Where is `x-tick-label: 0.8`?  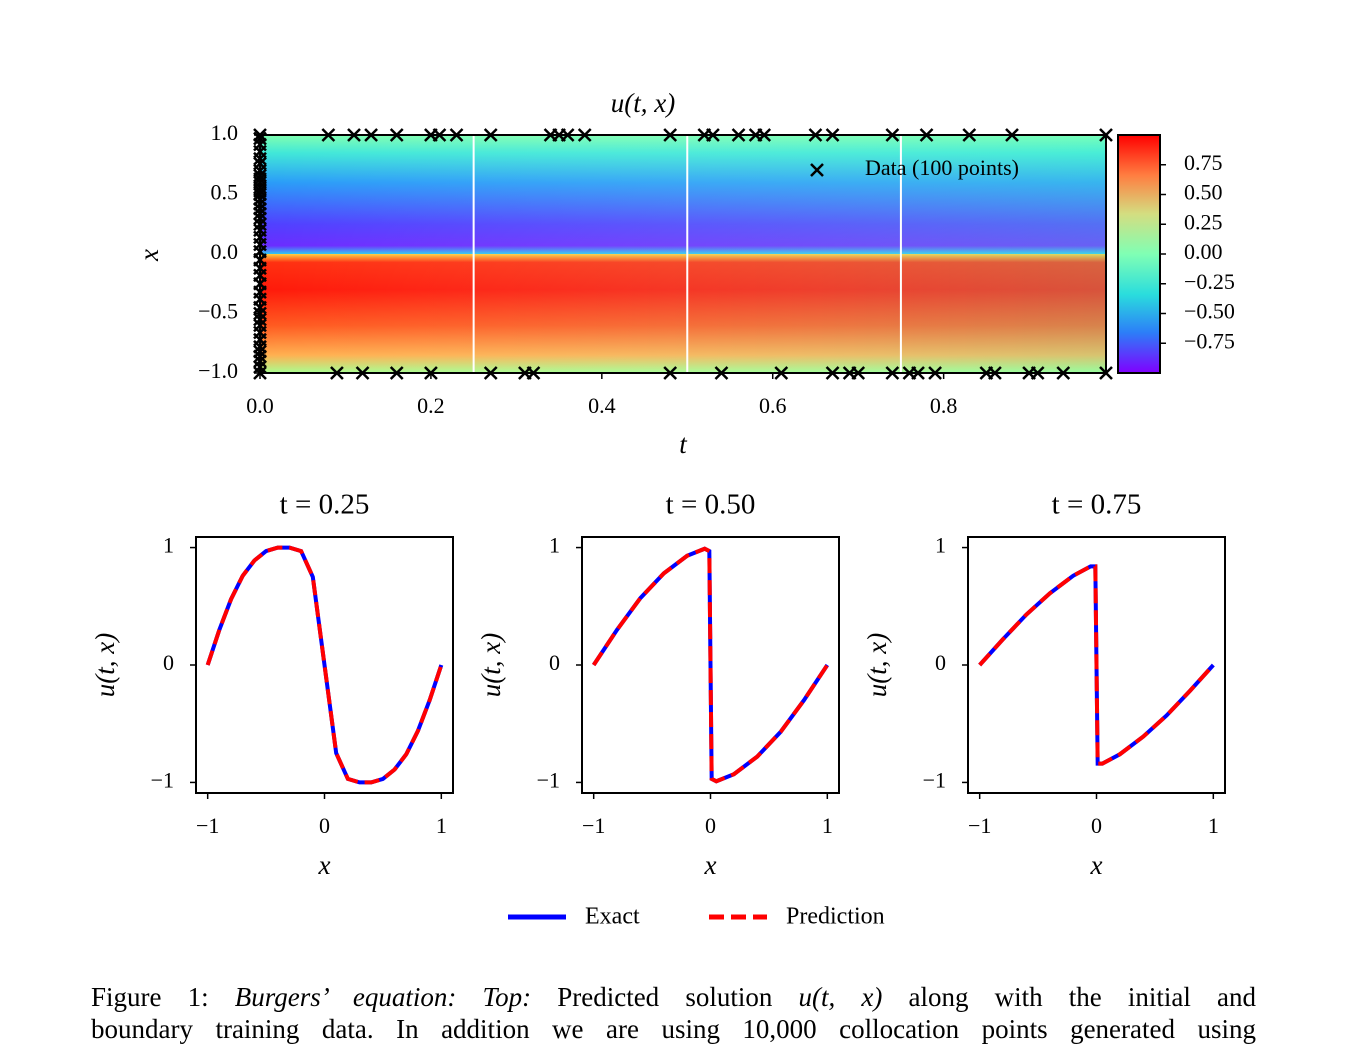
x-tick-label: 0.8 is located at coordinates (944, 405).